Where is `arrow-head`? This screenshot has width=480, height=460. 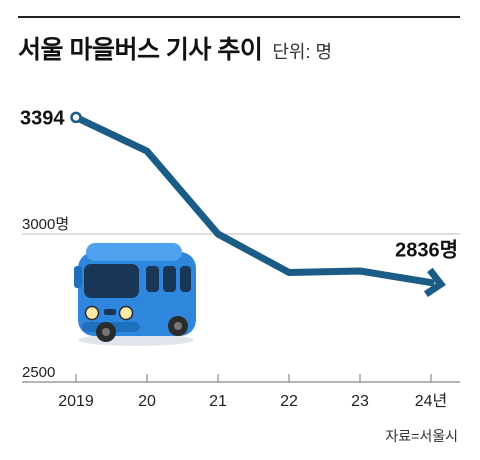 arrow-head is located at coordinates (434, 282).